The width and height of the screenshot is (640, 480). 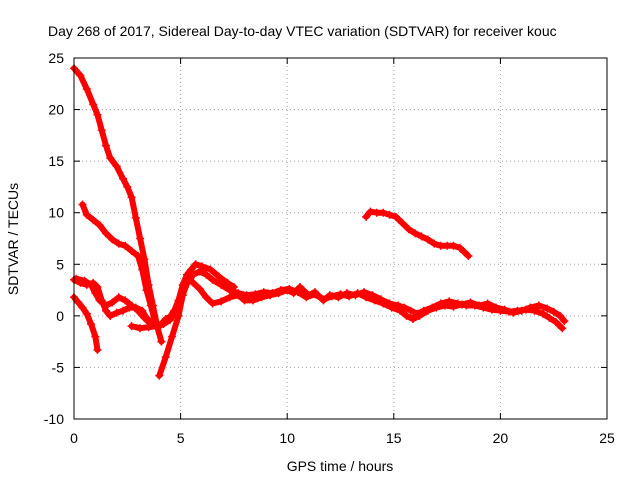 I want to click on y-tick-label: -10, so click(x=54, y=419).